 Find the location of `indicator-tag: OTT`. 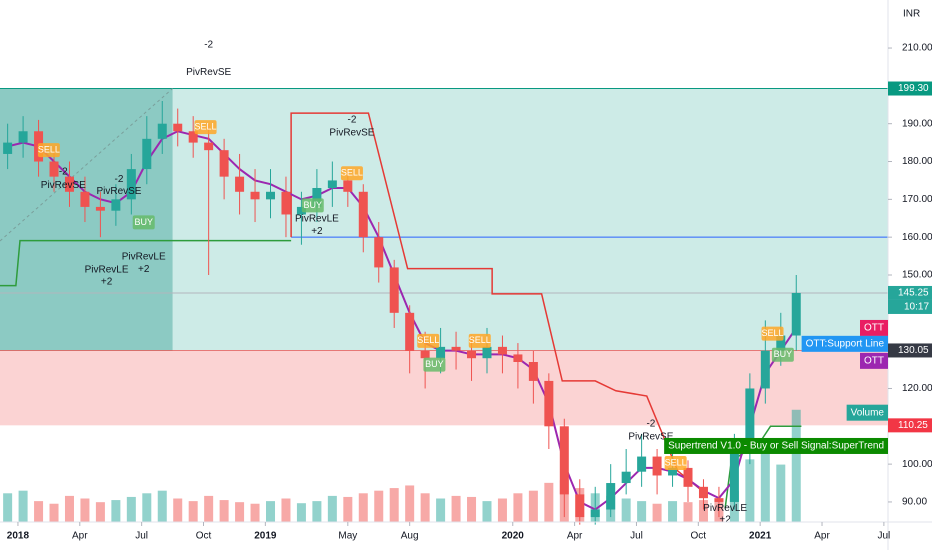

indicator-tag: OTT is located at coordinates (874, 328).